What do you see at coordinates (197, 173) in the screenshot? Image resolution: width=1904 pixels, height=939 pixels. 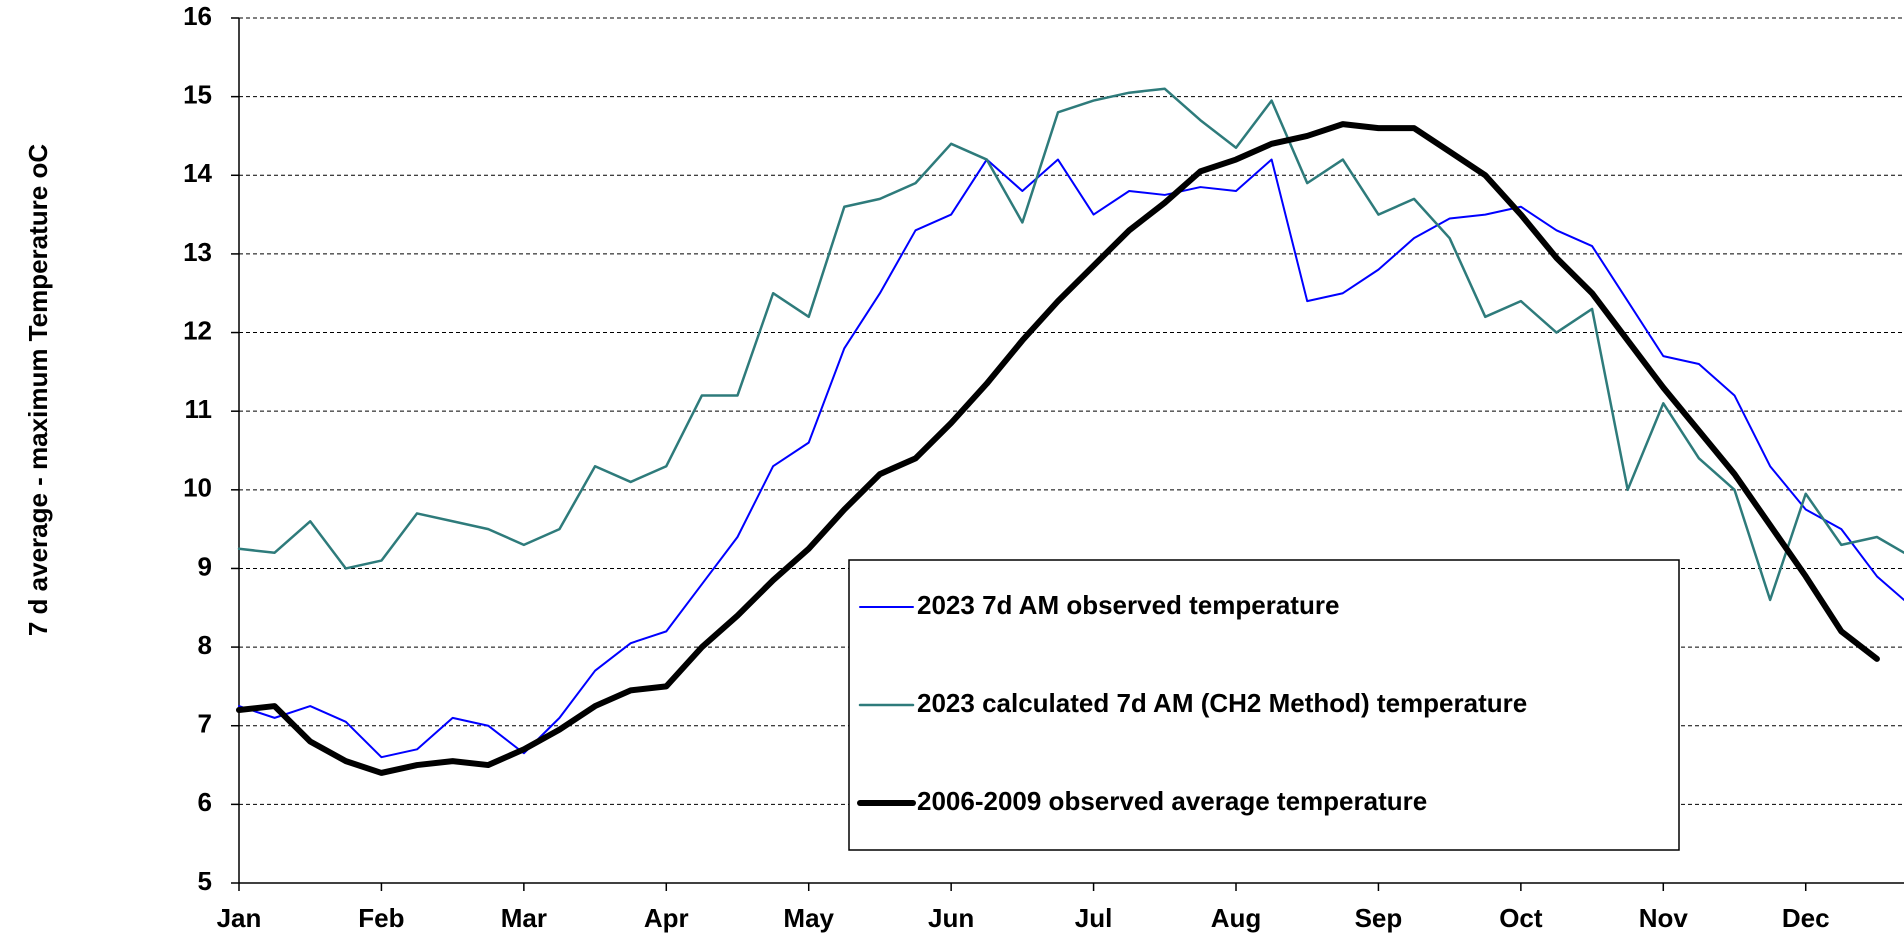 I see `y-tick-label: 14` at bounding box center [197, 173].